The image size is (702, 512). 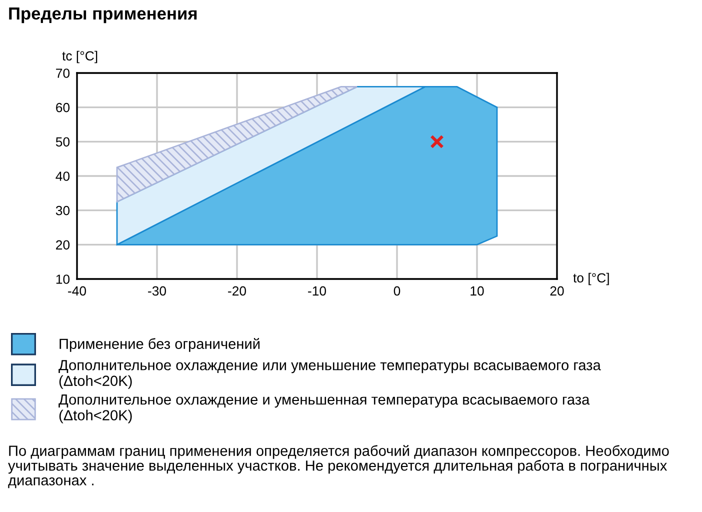 What do you see at coordinates (317, 291) in the screenshot?
I see `x-tick-label: -10` at bounding box center [317, 291].